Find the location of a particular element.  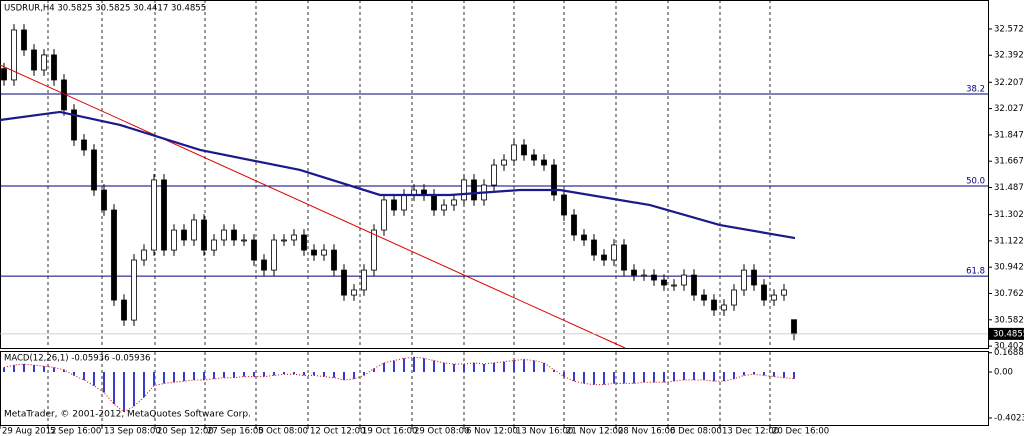

x-tick-label: 29 Oct 08:00 is located at coordinates (441, 431).